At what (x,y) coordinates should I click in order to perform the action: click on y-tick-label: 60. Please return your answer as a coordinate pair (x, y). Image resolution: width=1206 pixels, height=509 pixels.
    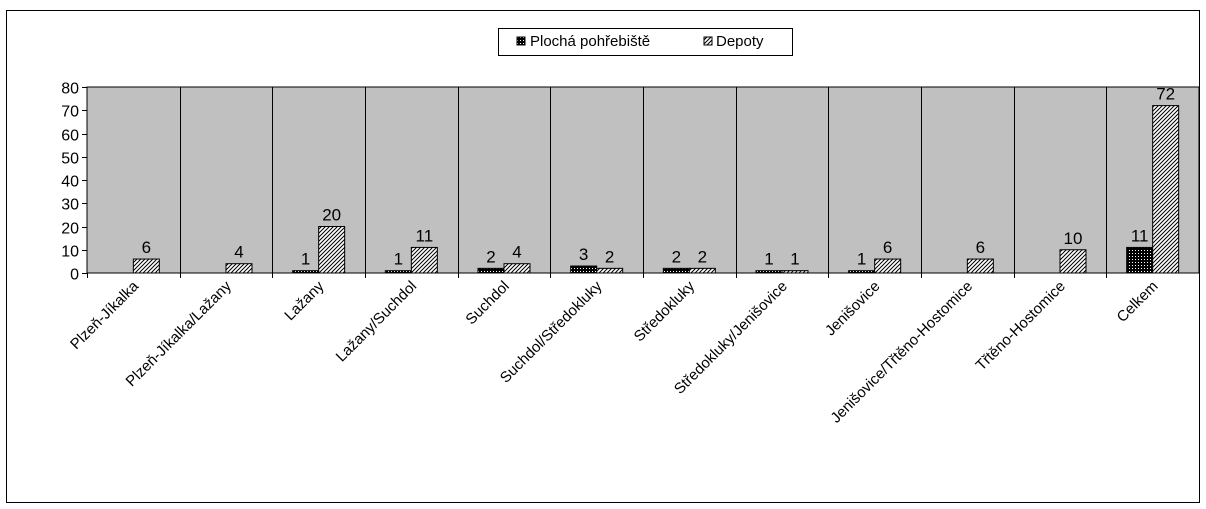
    Looking at the image, I should click on (70, 136).